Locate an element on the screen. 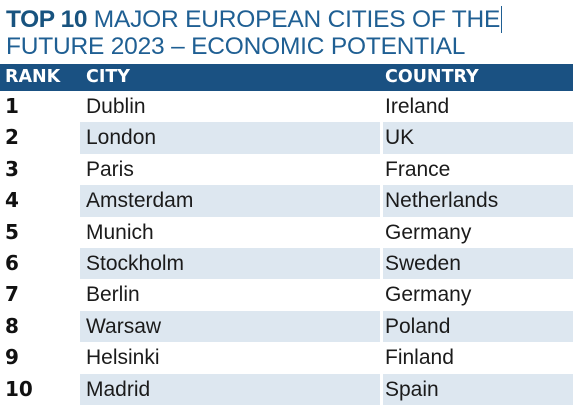  rank-cell: 2 is located at coordinates (12, 137).